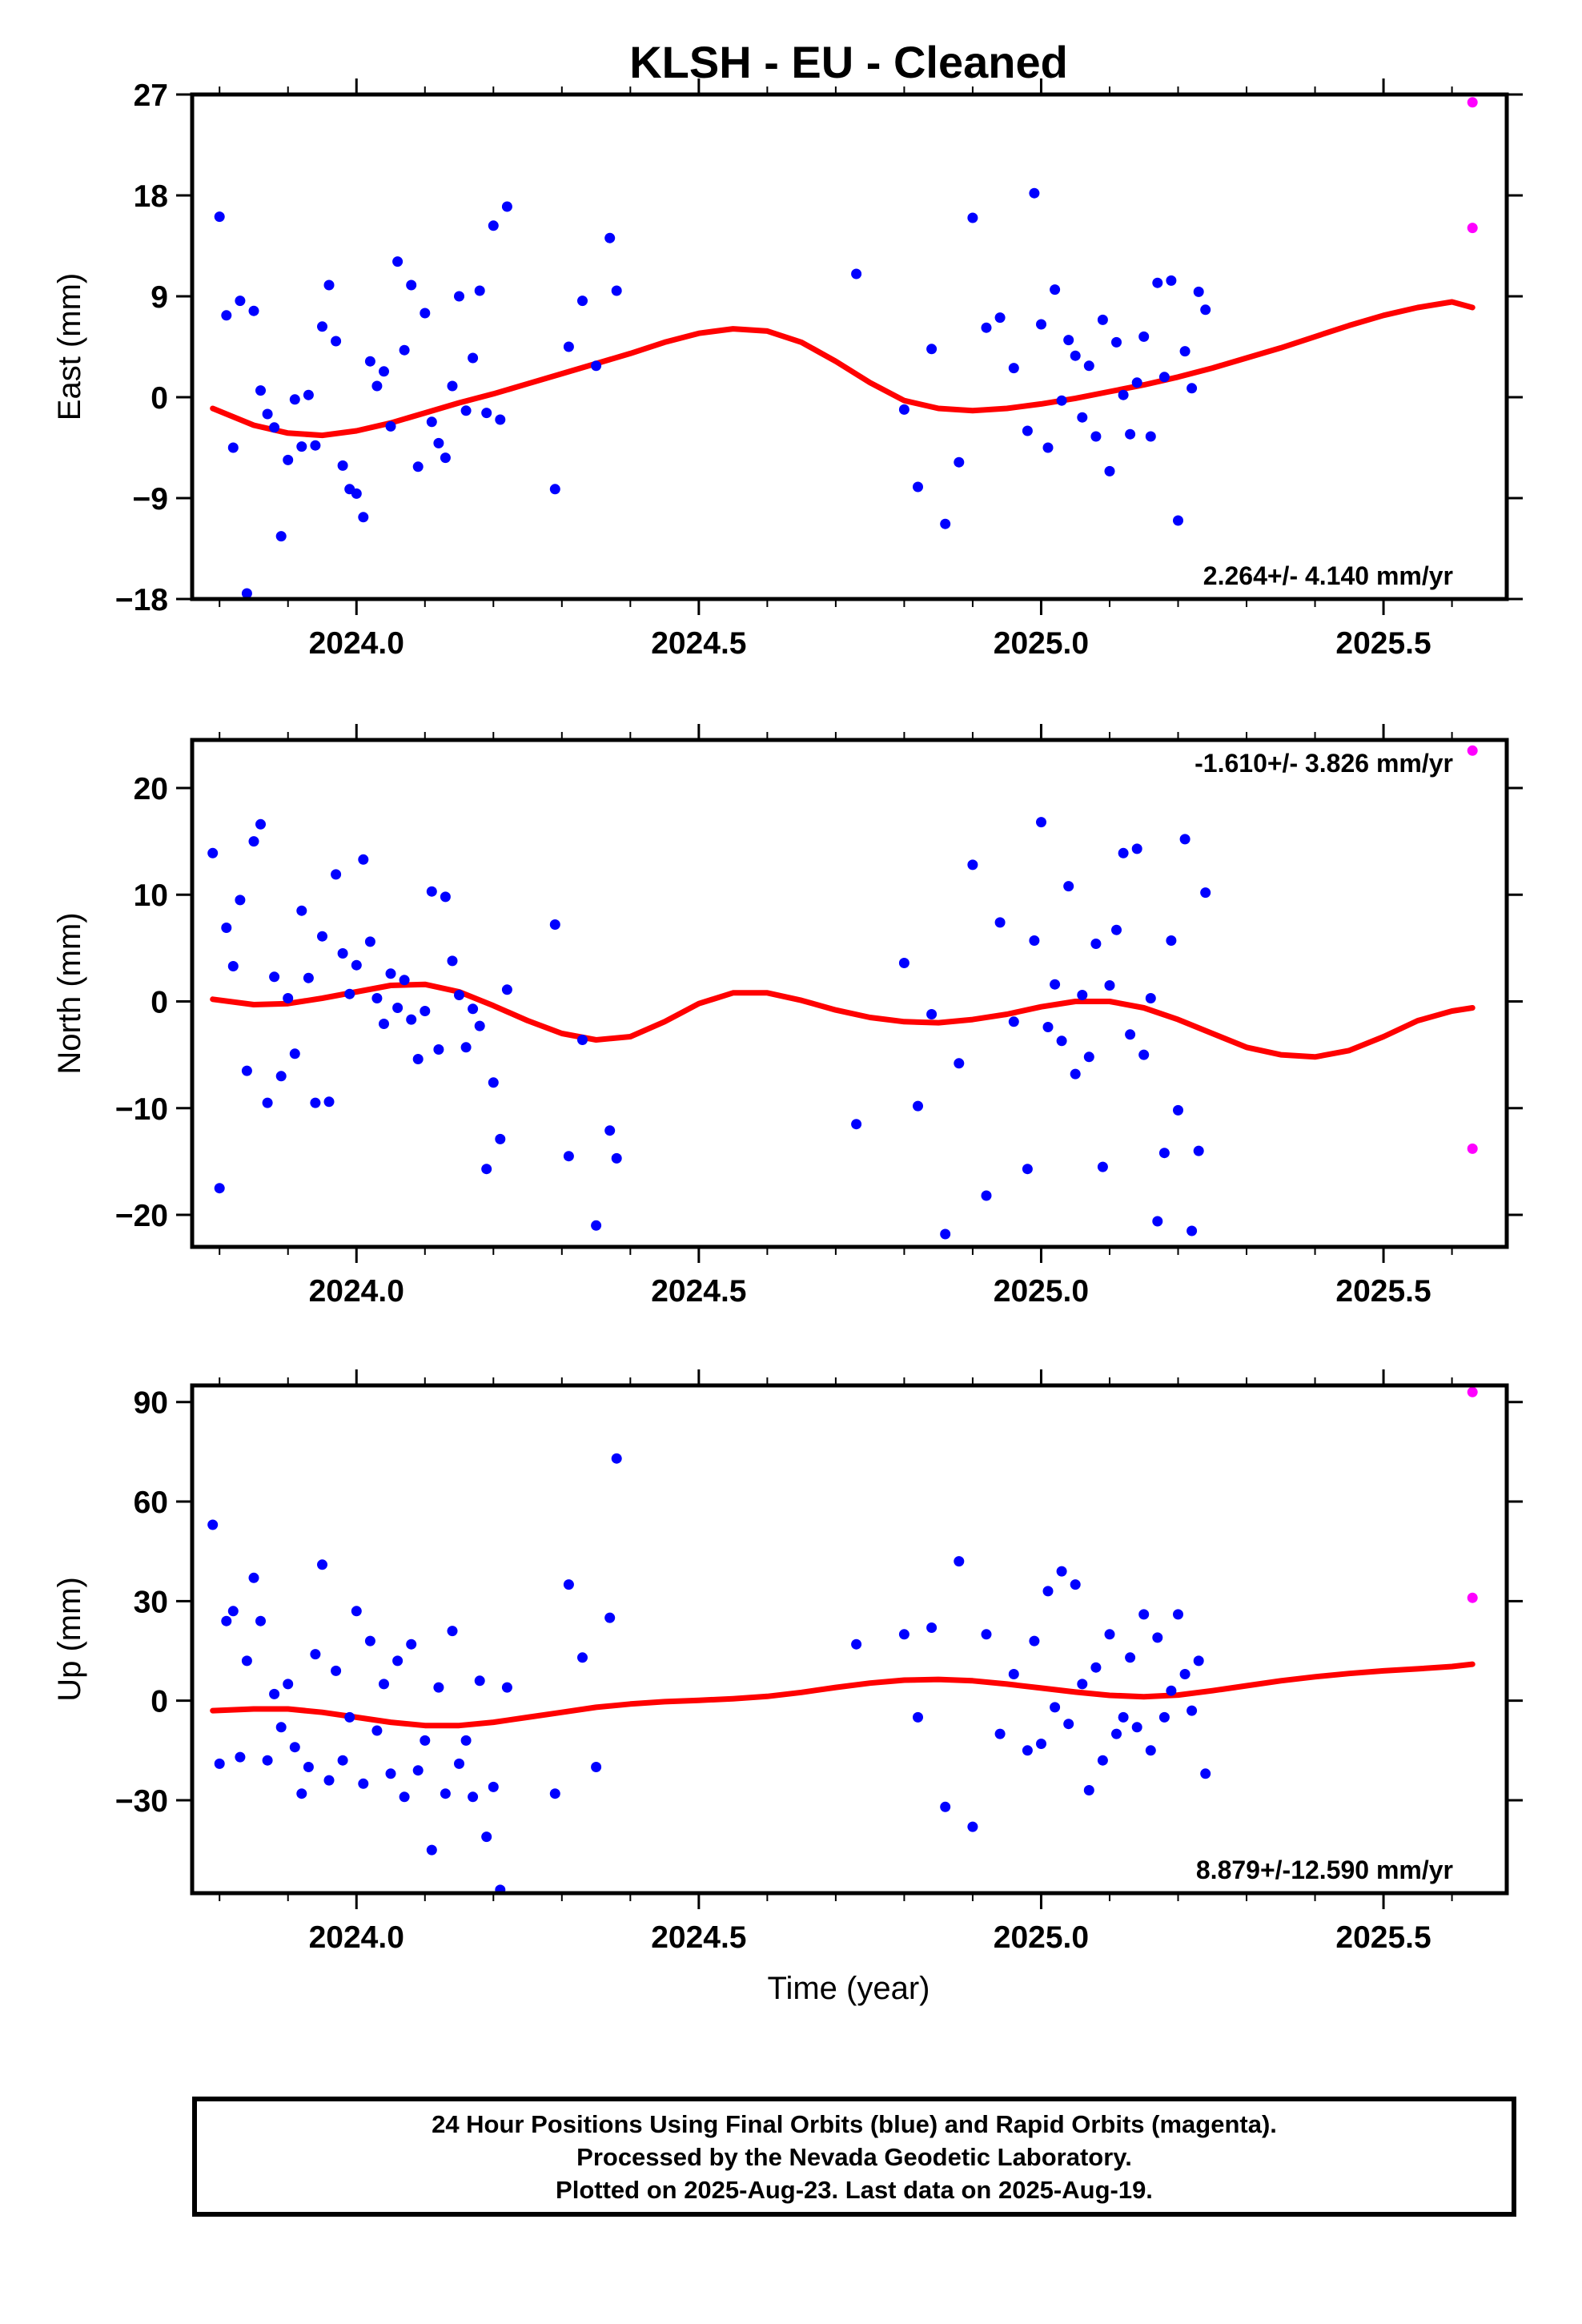 This screenshot has width=1582, height=2324. Describe the element at coordinates (151, 789) in the screenshot. I see `north-y-tick-label: 20` at that location.